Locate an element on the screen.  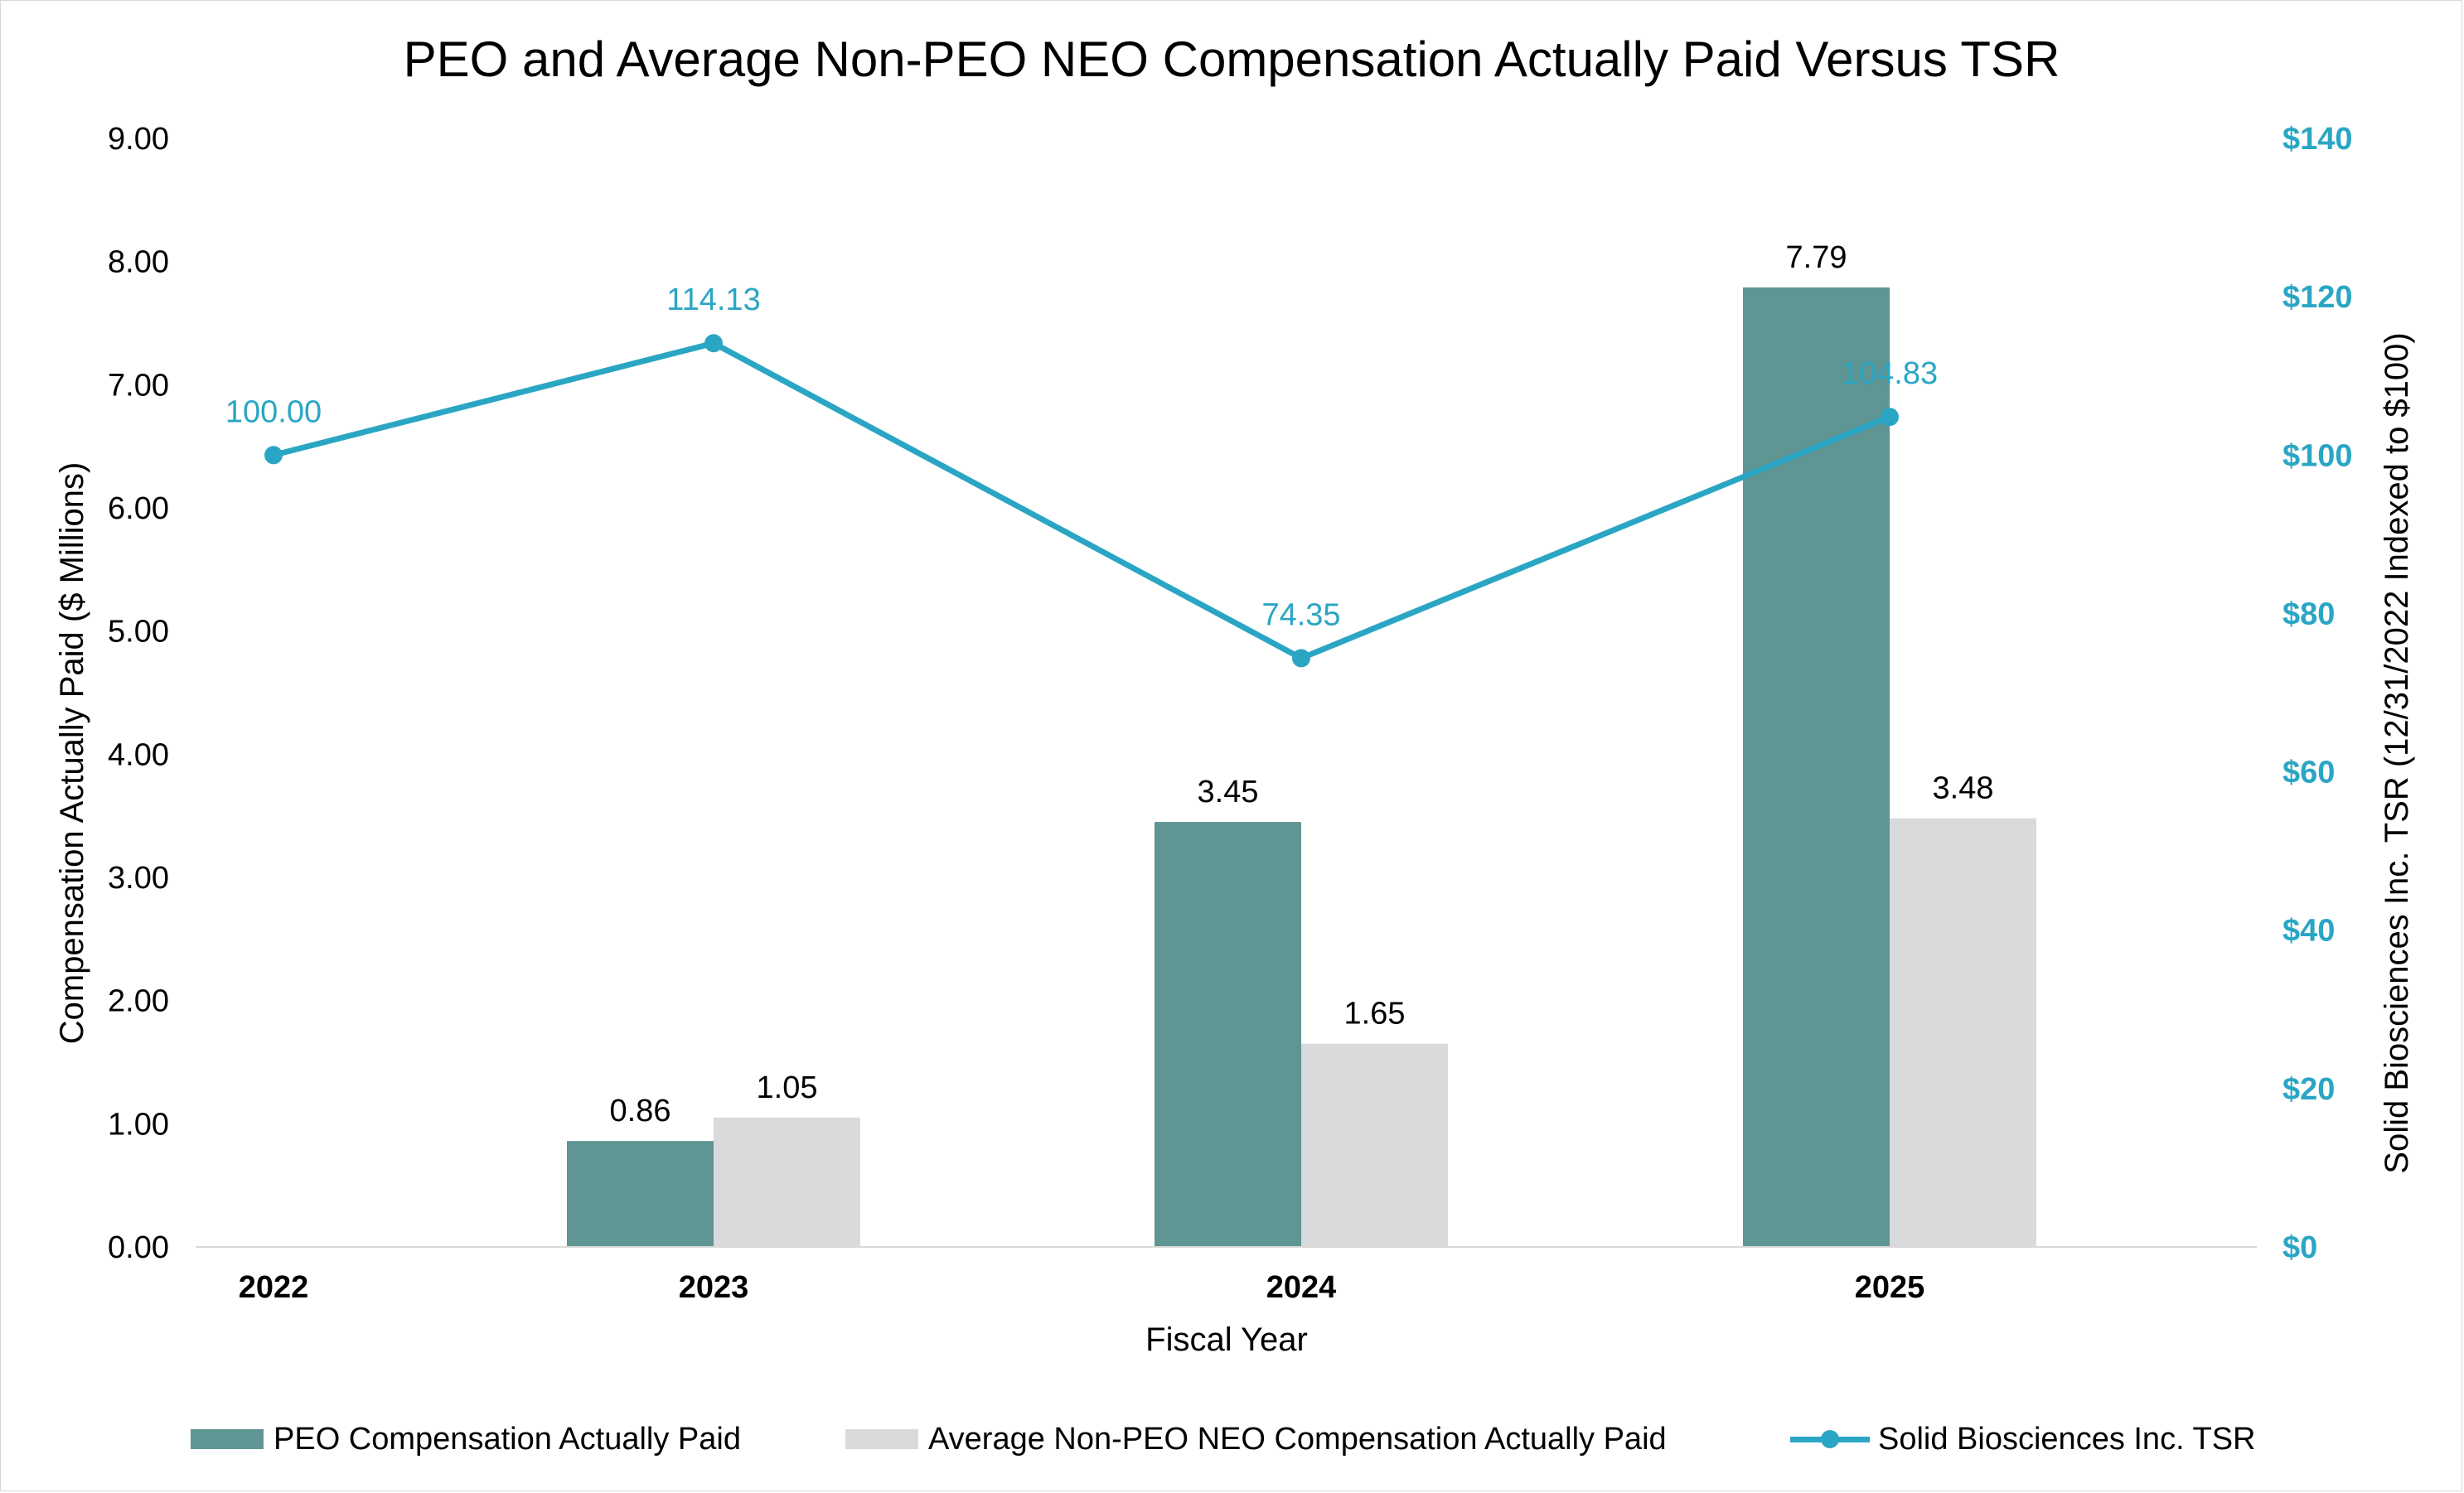
y2-tick-label: $140 is located at coordinates (2317, 139).